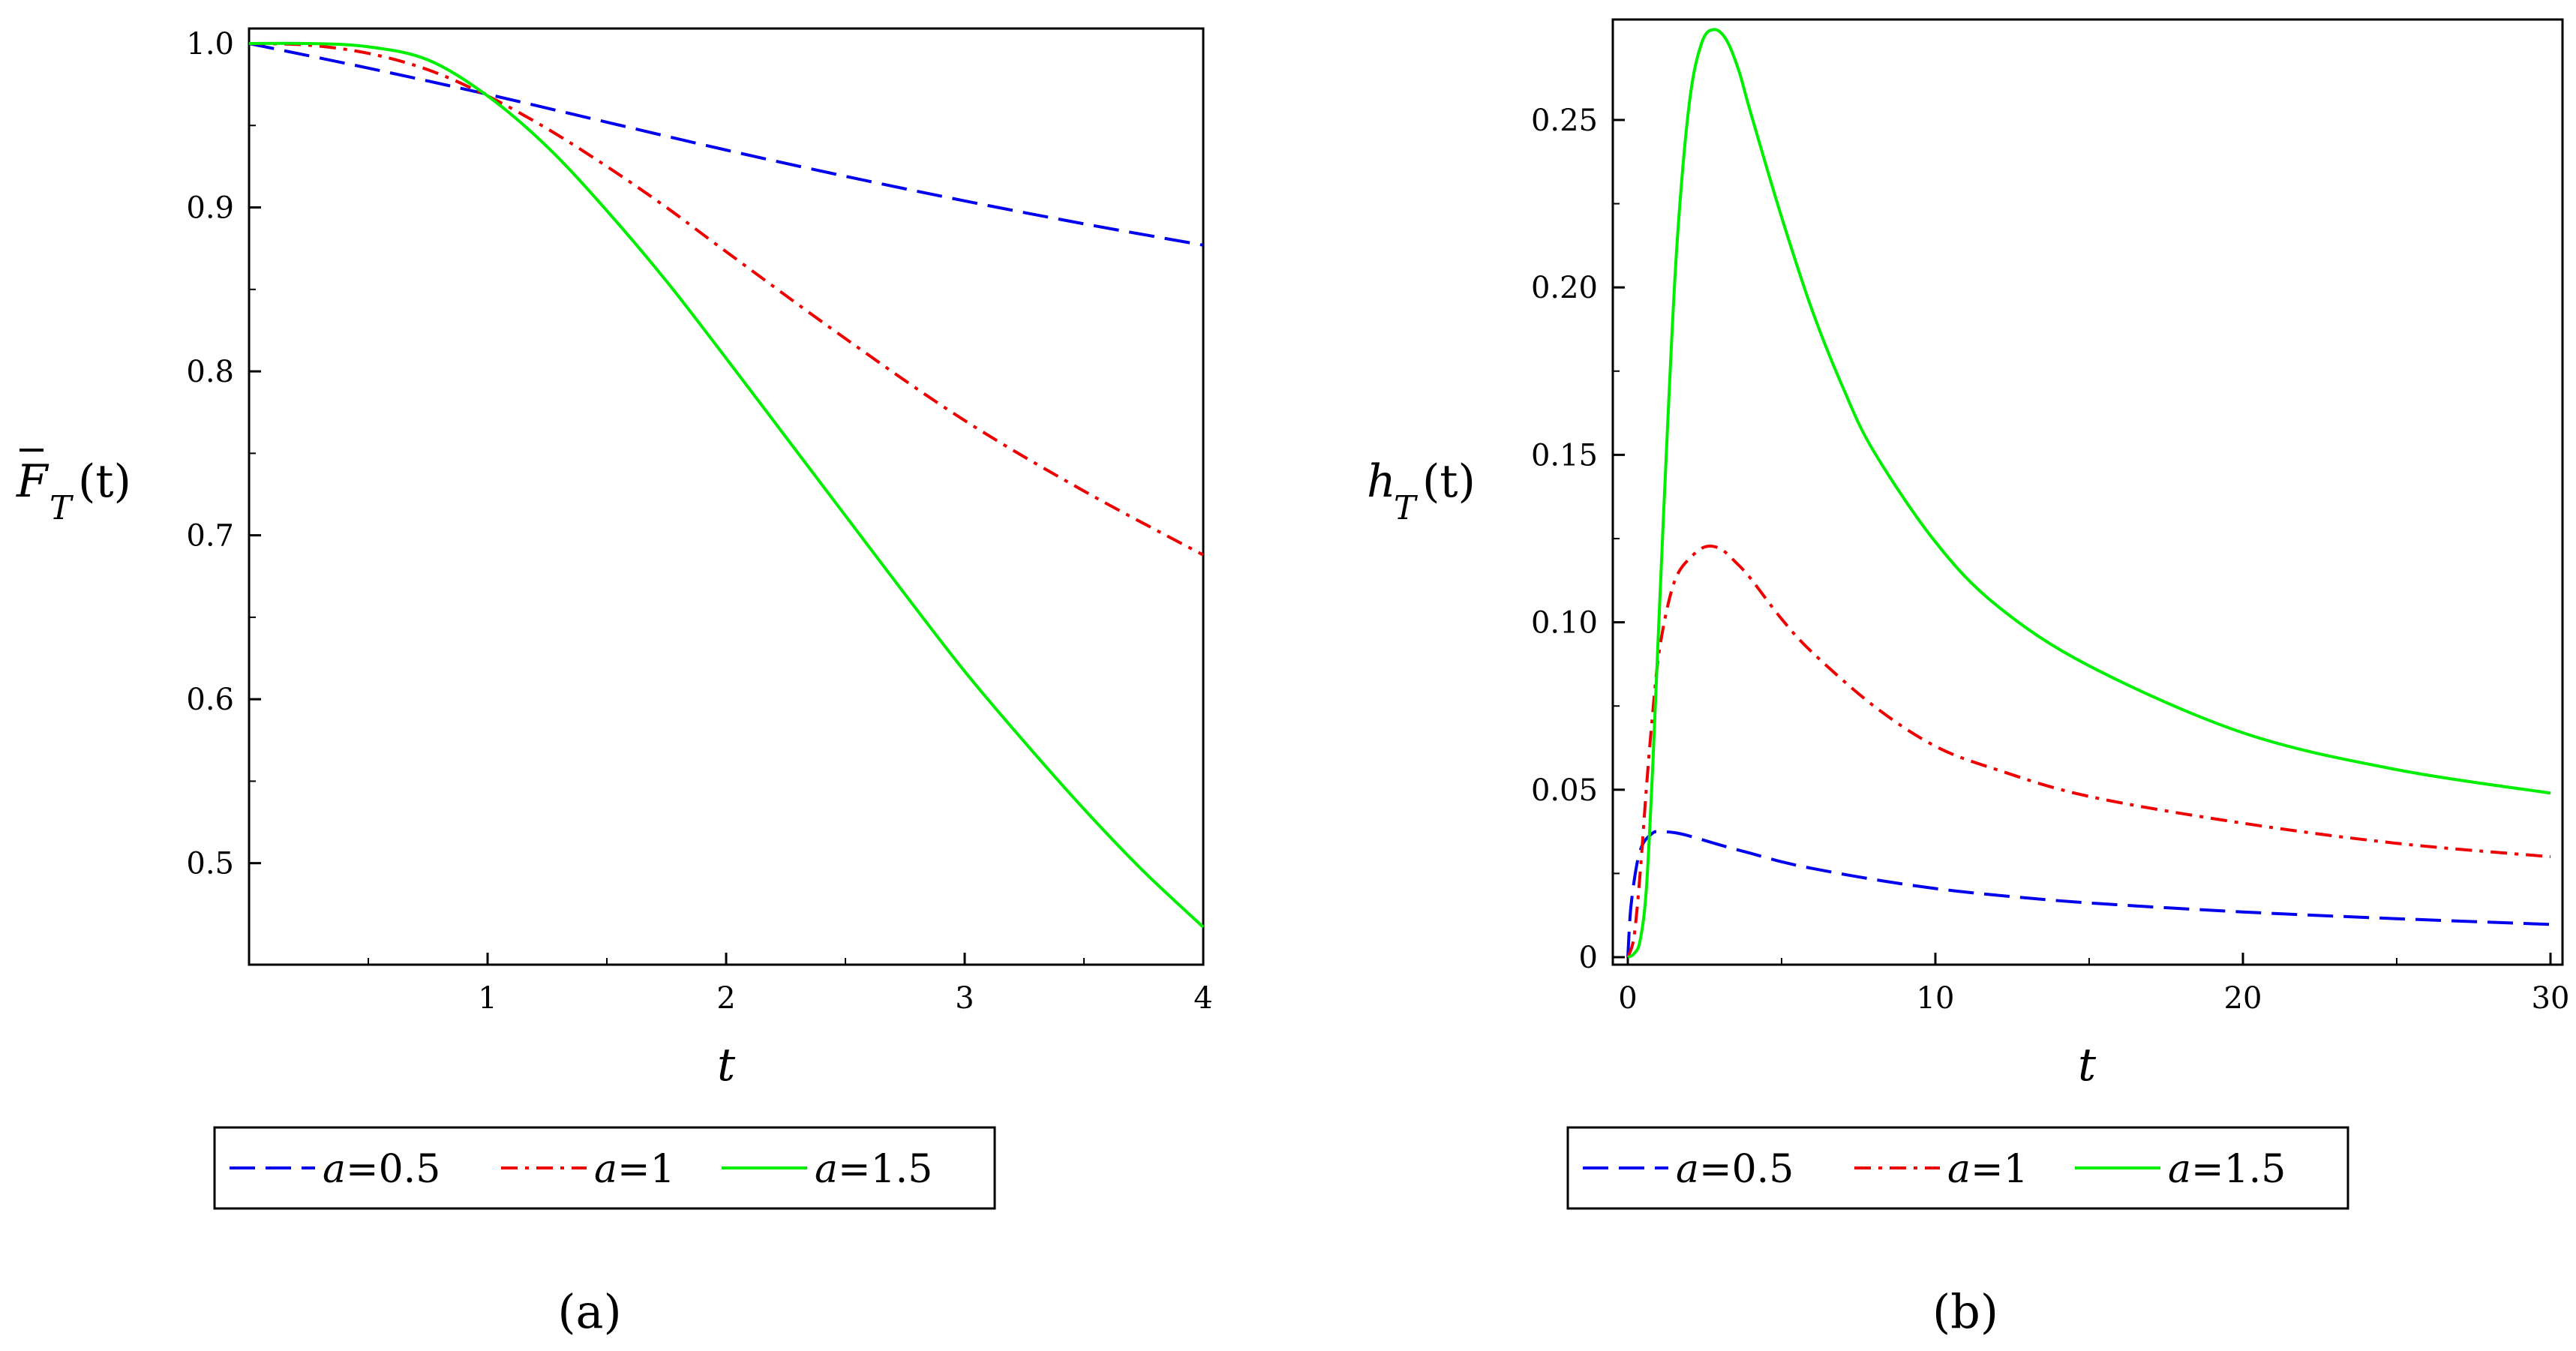  I want to click on panel-a-caption: (a), so click(589, 1311).